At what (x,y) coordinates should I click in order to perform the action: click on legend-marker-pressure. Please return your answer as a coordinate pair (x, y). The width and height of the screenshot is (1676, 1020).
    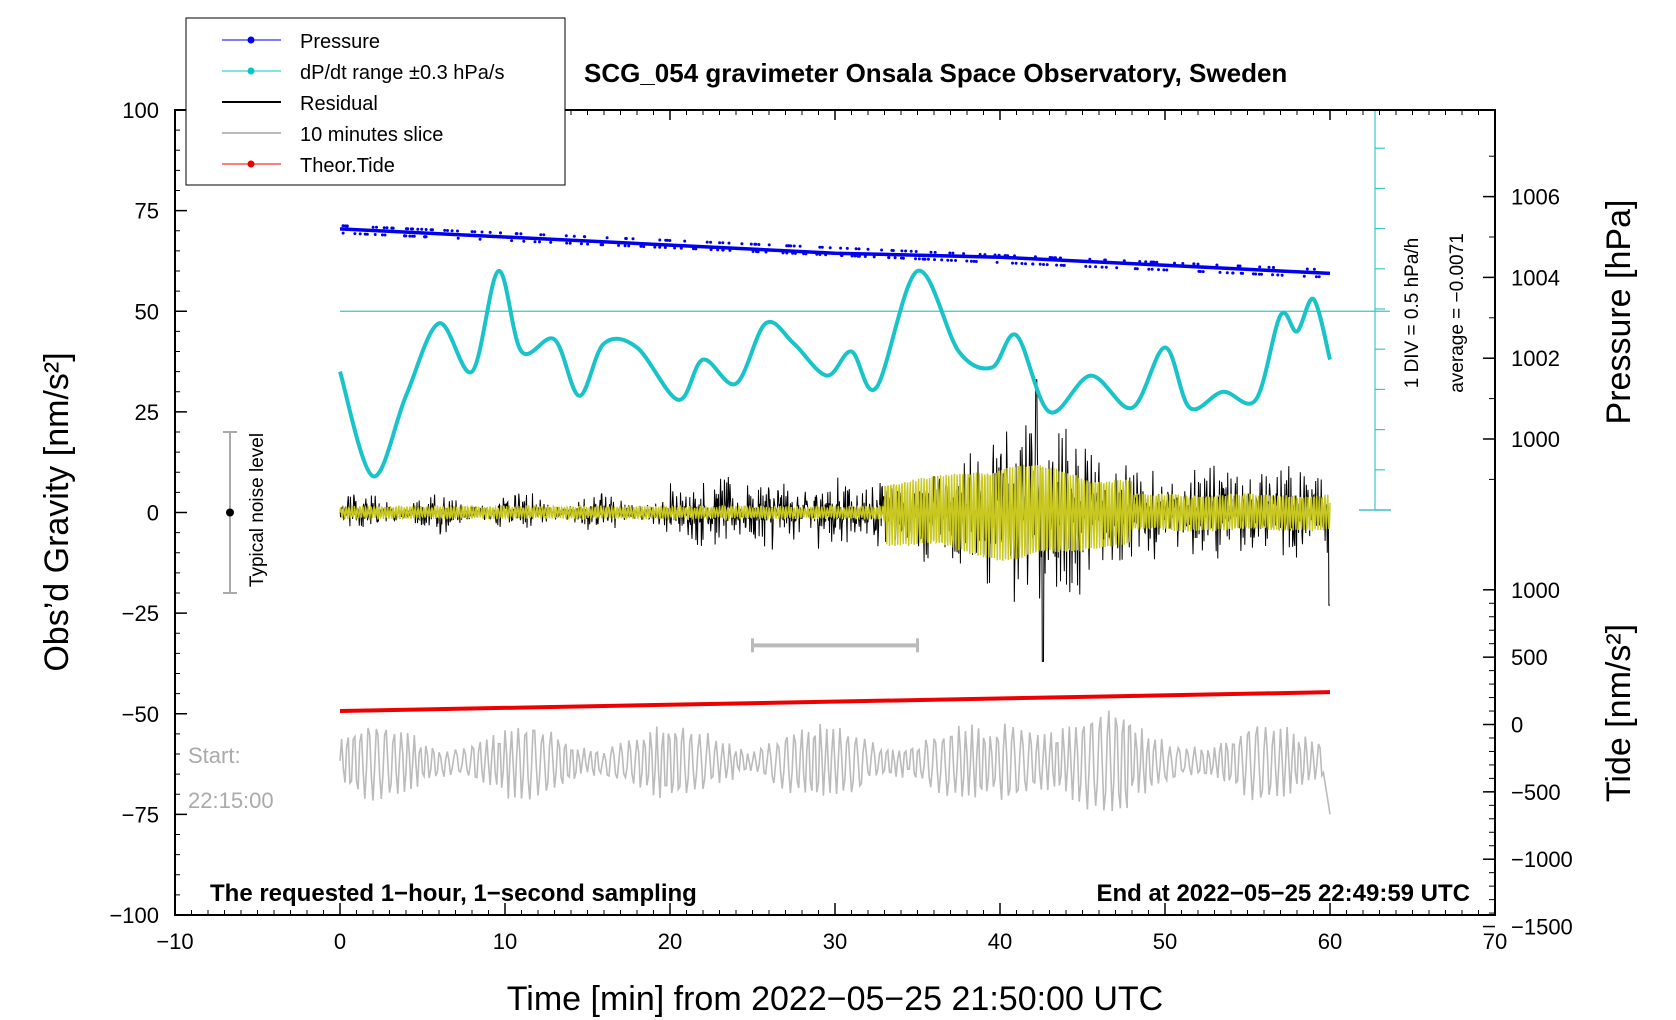
    Looking at the image, I should click on (251, 40).